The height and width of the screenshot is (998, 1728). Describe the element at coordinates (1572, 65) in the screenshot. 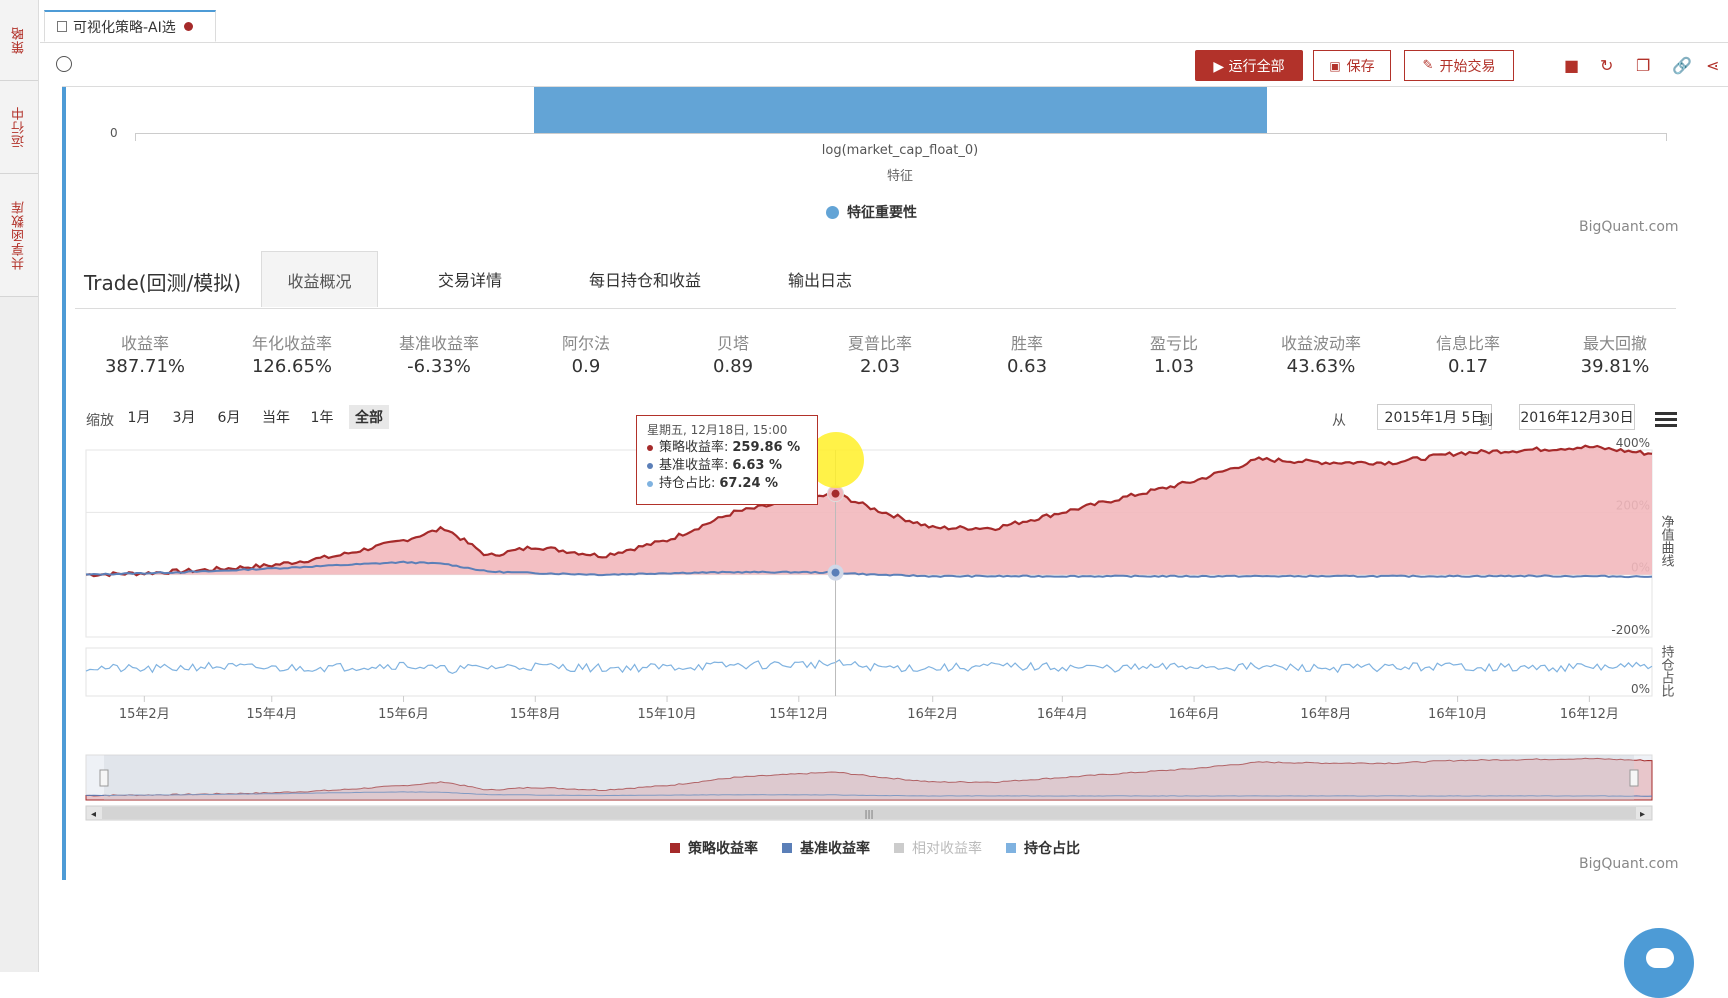

I see `stop-icon: ■` at that location.